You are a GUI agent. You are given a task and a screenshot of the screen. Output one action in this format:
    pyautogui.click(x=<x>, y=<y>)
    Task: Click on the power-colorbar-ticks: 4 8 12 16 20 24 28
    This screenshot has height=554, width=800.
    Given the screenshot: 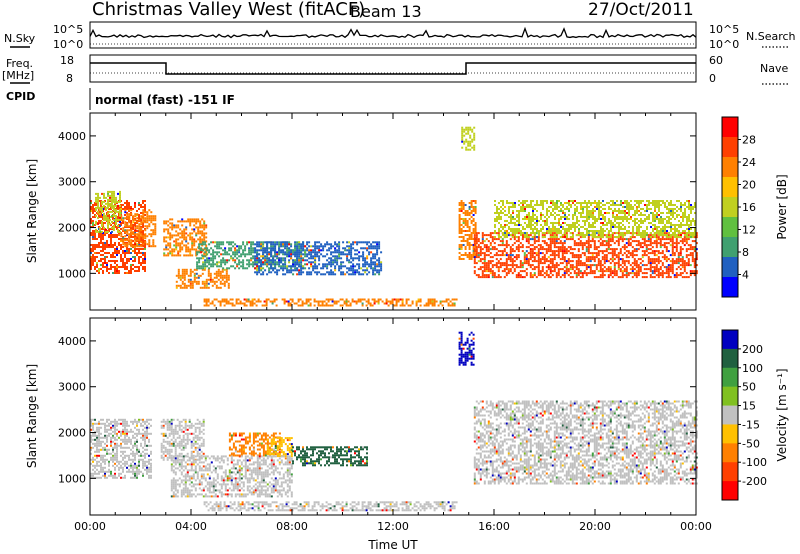 What is the action you would take?
    pyautogui.click(x=747, y=208)
    